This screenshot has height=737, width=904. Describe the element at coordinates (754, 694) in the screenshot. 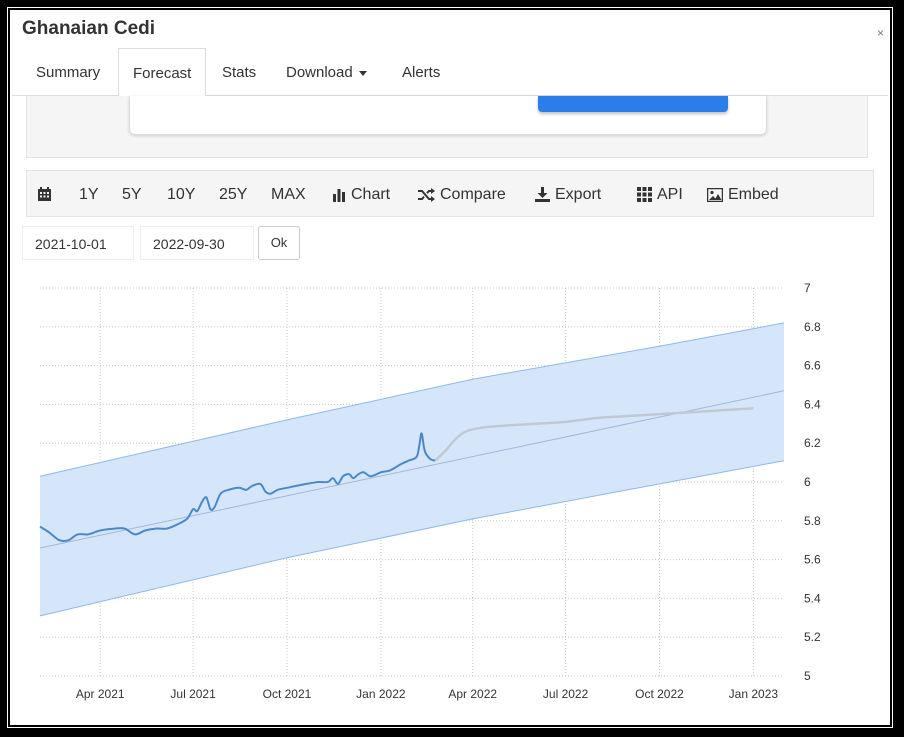

I see `x-tick-label: Jan 2023` at that location.